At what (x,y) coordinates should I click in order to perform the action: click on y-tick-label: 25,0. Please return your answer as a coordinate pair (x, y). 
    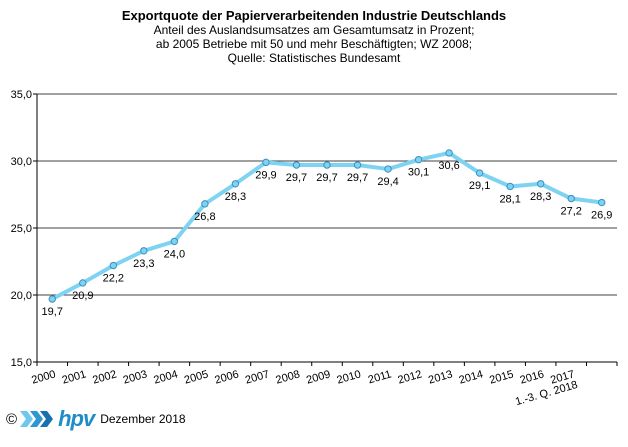
    Looking at the image, I should click on (21, 229).